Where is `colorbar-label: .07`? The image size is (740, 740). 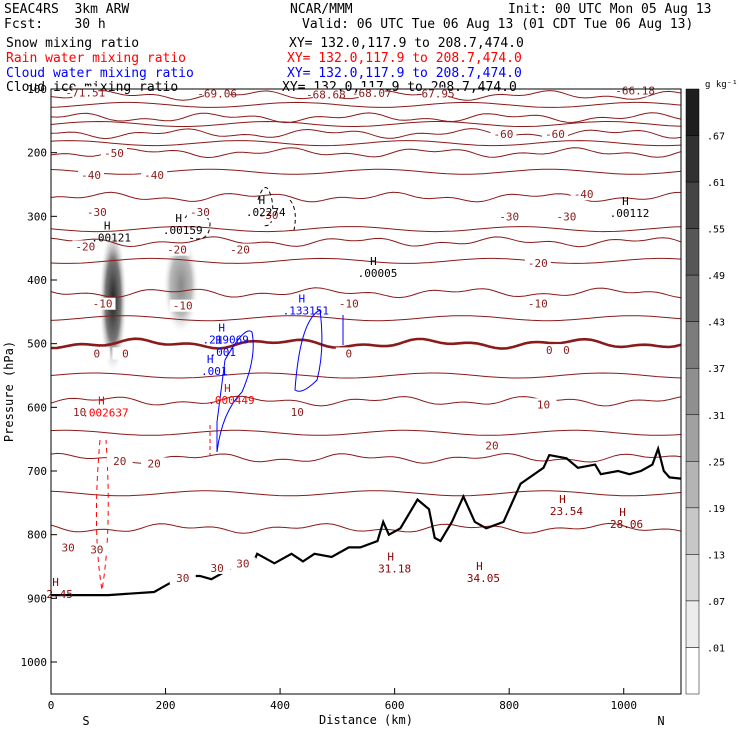
colorbar-label: .07 is located at coordinates (716, 602).